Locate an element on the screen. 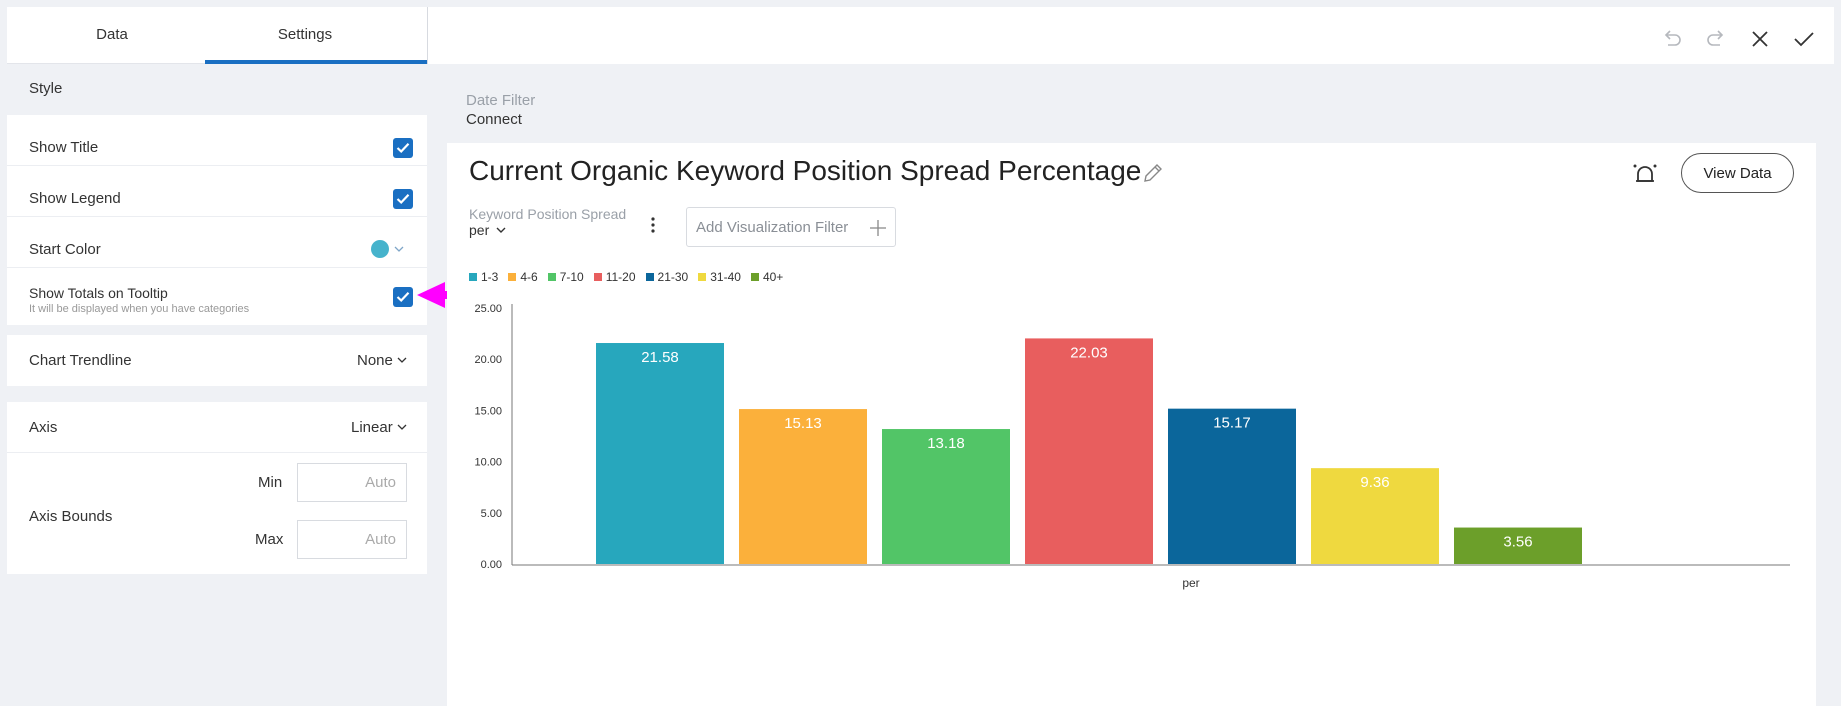 The image size is (1841, 706). bar-data-label: 13.18 is located at coordinates (946, 443).